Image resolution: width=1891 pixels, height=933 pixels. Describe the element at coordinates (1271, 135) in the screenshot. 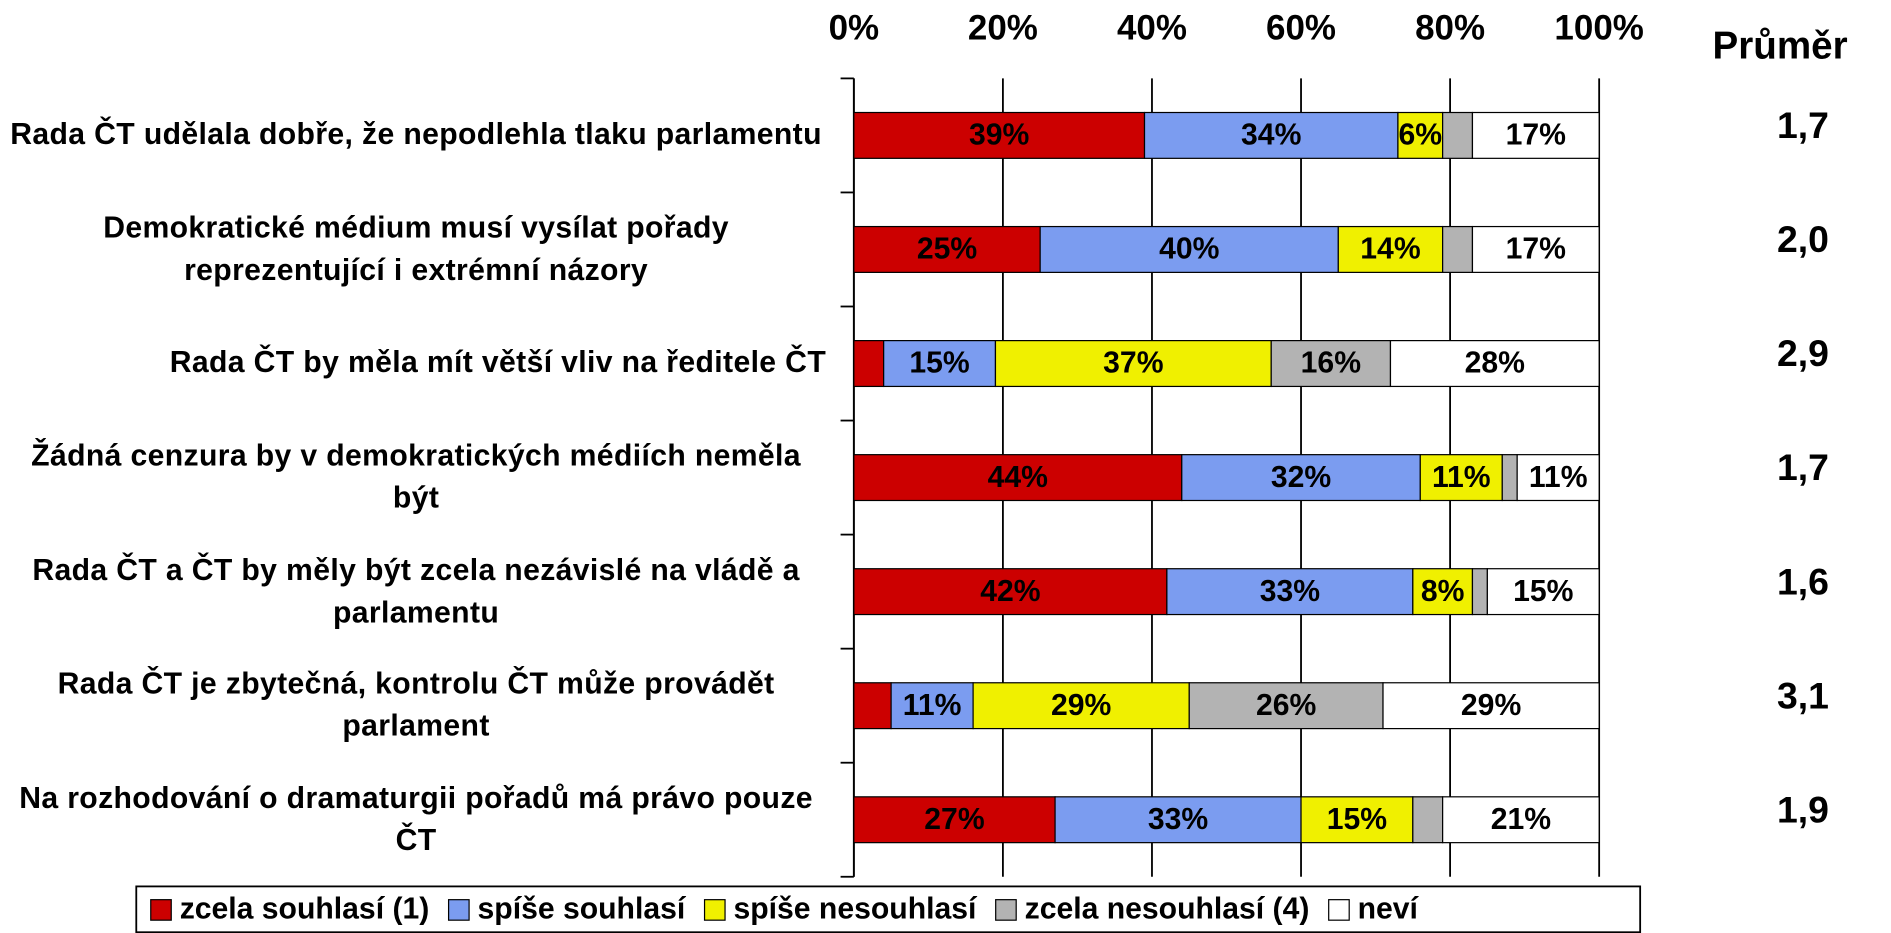

I see `value-label: 34%` at that location.